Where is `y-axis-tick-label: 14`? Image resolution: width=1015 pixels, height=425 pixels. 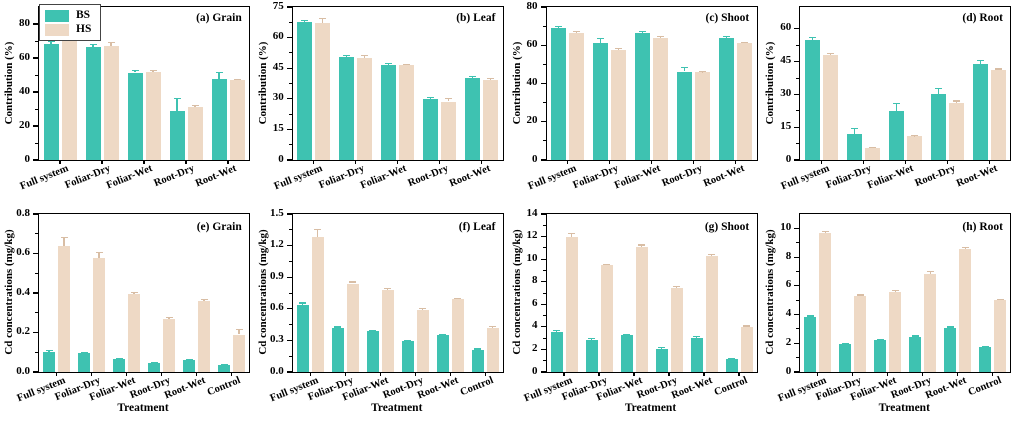 y-axis-tick-label: 14 is located at coordinates (532, 212).